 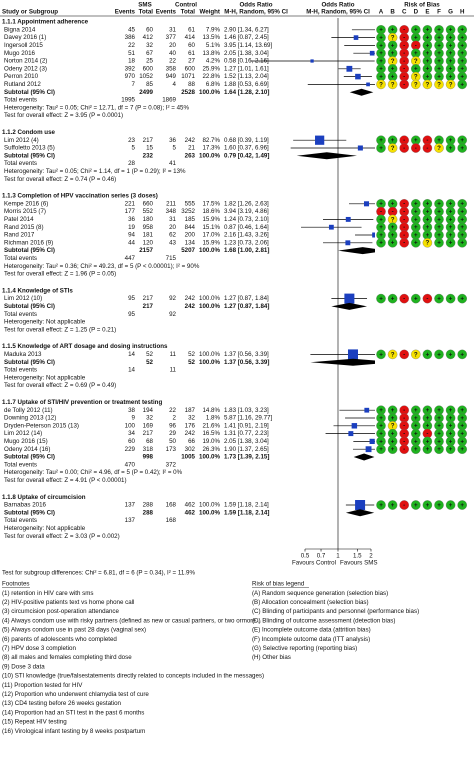 I want to click on footnote: (9) Dose 3 data, so click(x=23, y=666).